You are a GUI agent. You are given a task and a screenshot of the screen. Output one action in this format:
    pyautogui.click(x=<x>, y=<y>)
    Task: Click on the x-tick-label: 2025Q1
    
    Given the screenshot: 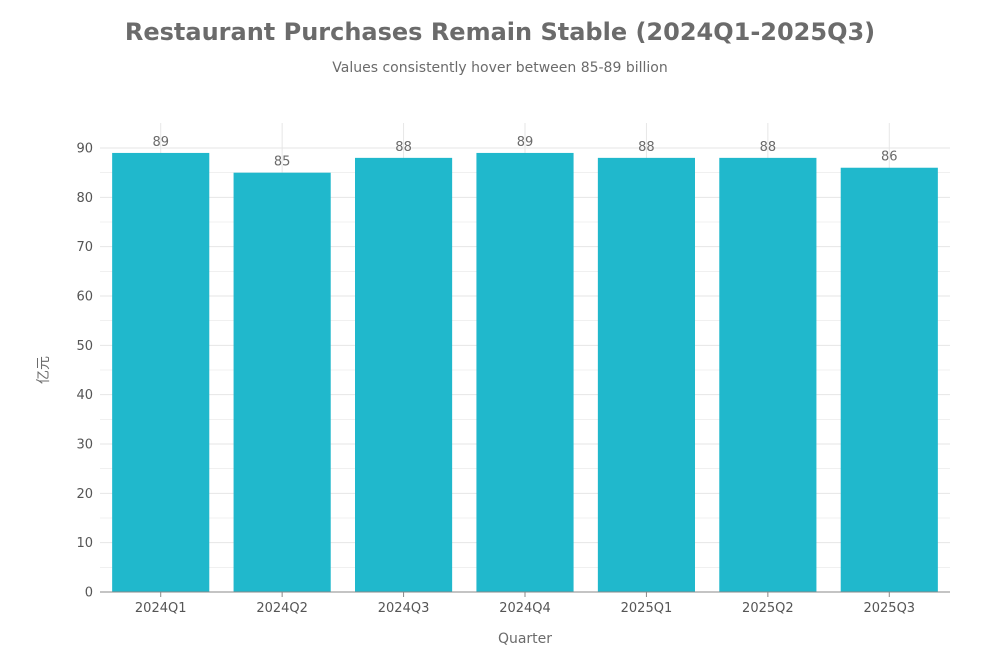 What is the action you would take?
    pyautogui.click(x=647, y=608)
    